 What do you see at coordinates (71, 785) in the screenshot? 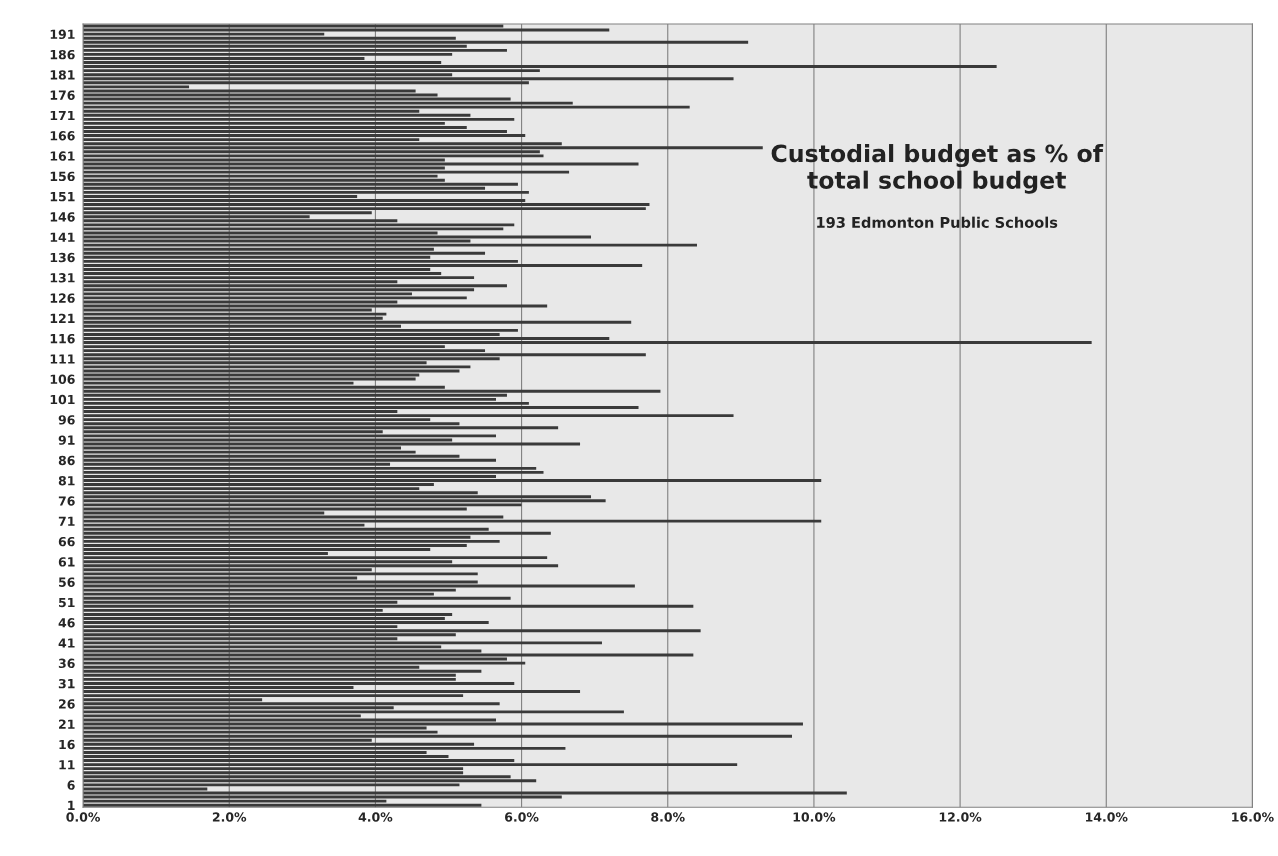
I see `y-tick-label: 6` at bounding box center [71, 785].